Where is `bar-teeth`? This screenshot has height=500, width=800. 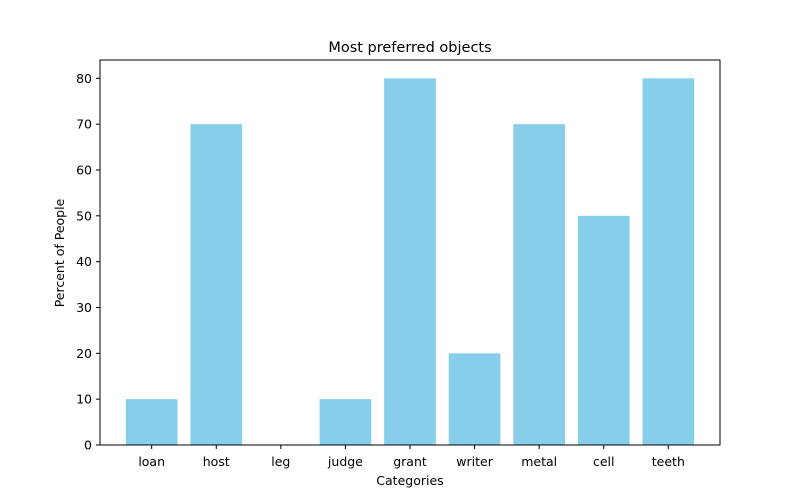
bar-teeth is located at coordinates (668, 261).